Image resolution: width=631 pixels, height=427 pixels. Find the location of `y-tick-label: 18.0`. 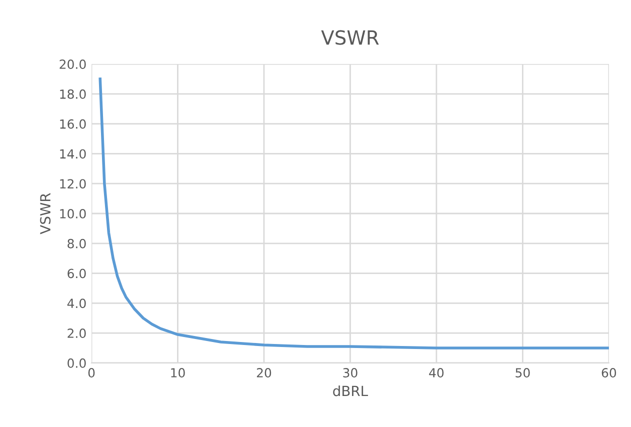

y-tick-label: 18.0 is located at coordinates (73, 94).